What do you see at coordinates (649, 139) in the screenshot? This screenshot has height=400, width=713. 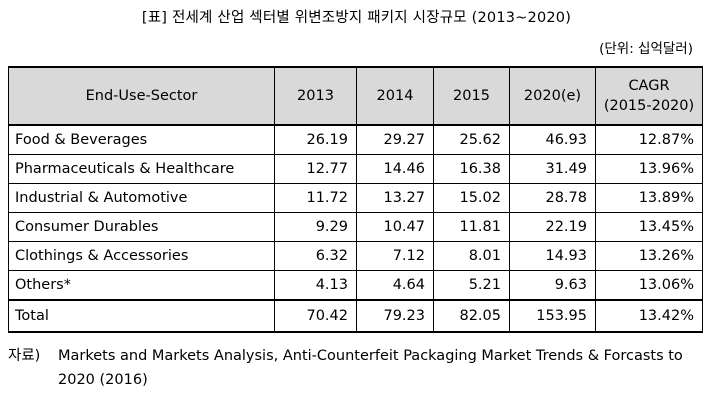 I see `cell-cagr: 12.87%` at bounding box center [649, 139].